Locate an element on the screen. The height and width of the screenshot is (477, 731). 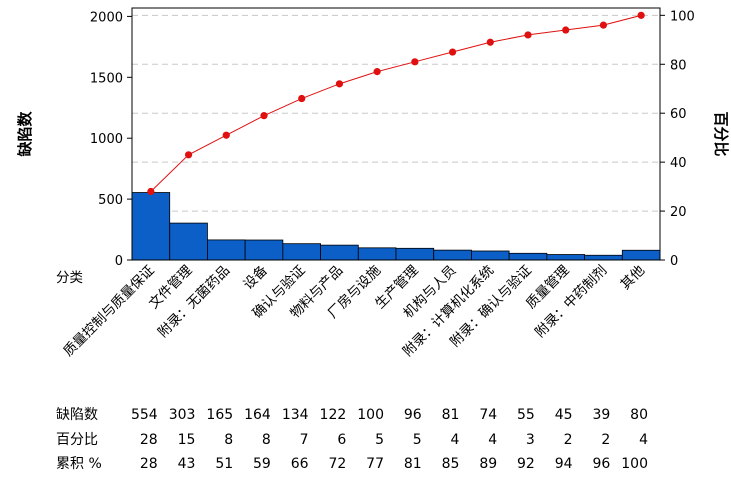
y-tick-label: 1500 is located at coordinates (106, 78).